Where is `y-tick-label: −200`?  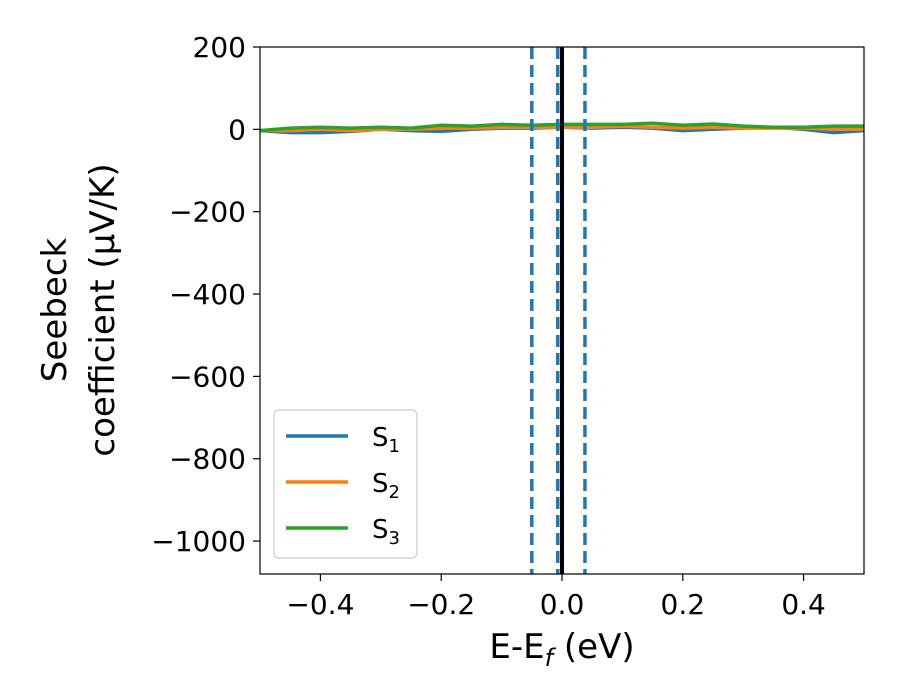
y-tick-label: −200 is located at coordinates (207, 212).